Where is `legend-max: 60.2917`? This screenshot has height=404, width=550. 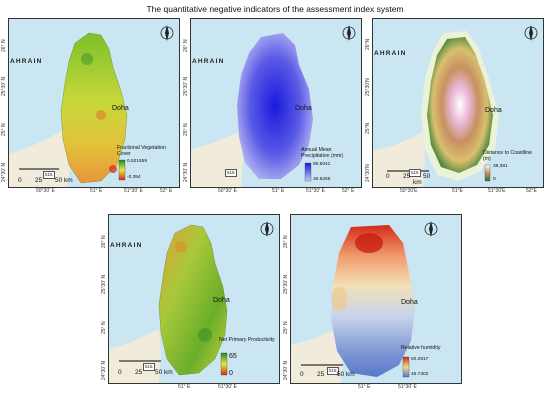 legend-max: 60.2917 is located at coordinates (420, 359).